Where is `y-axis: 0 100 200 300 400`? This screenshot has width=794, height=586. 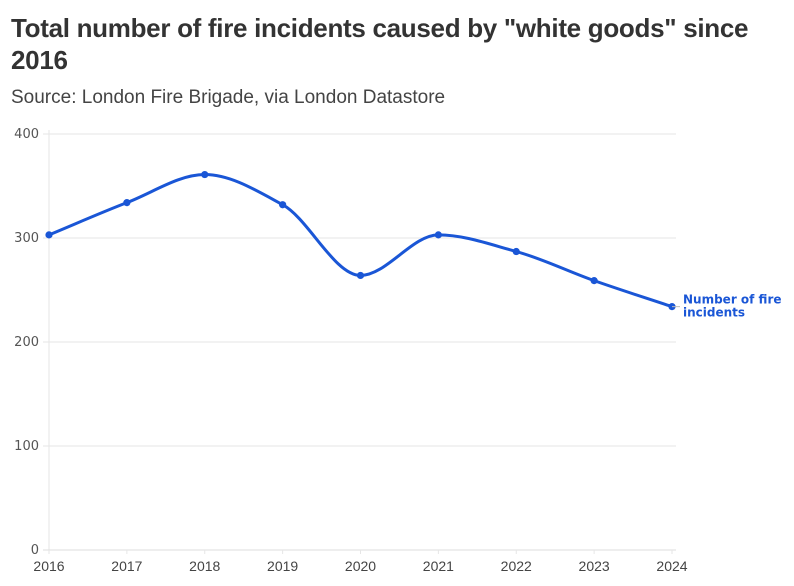
y-axis: 0 100 200 300 400 is located at coordinates (26, 342).